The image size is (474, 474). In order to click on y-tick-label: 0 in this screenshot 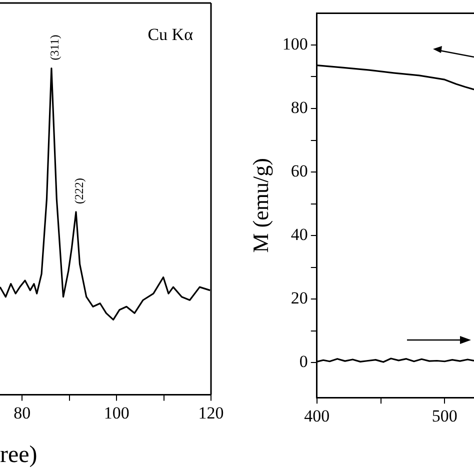, I will do `click(303, 362)`.